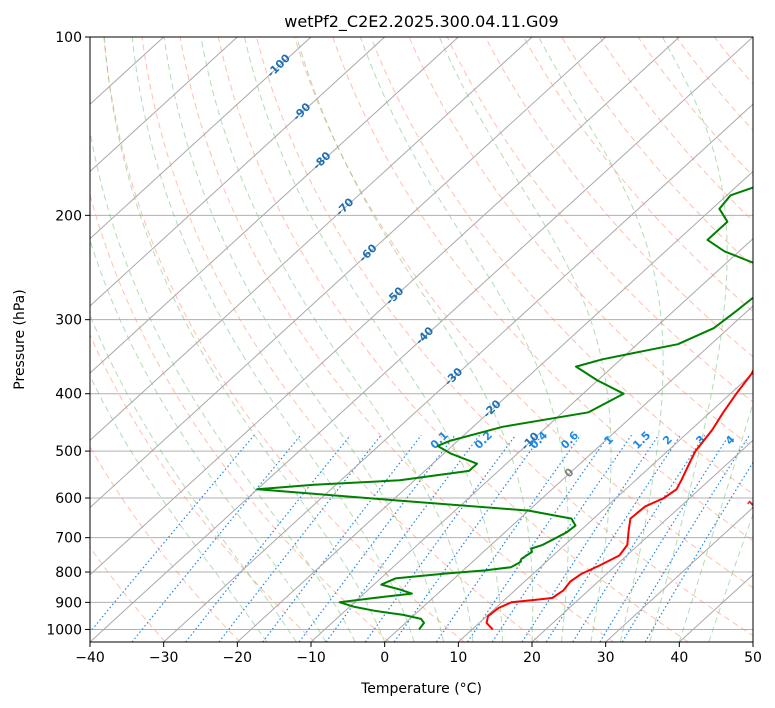  I want to click on temperature-profile-line, so click(619, 499).